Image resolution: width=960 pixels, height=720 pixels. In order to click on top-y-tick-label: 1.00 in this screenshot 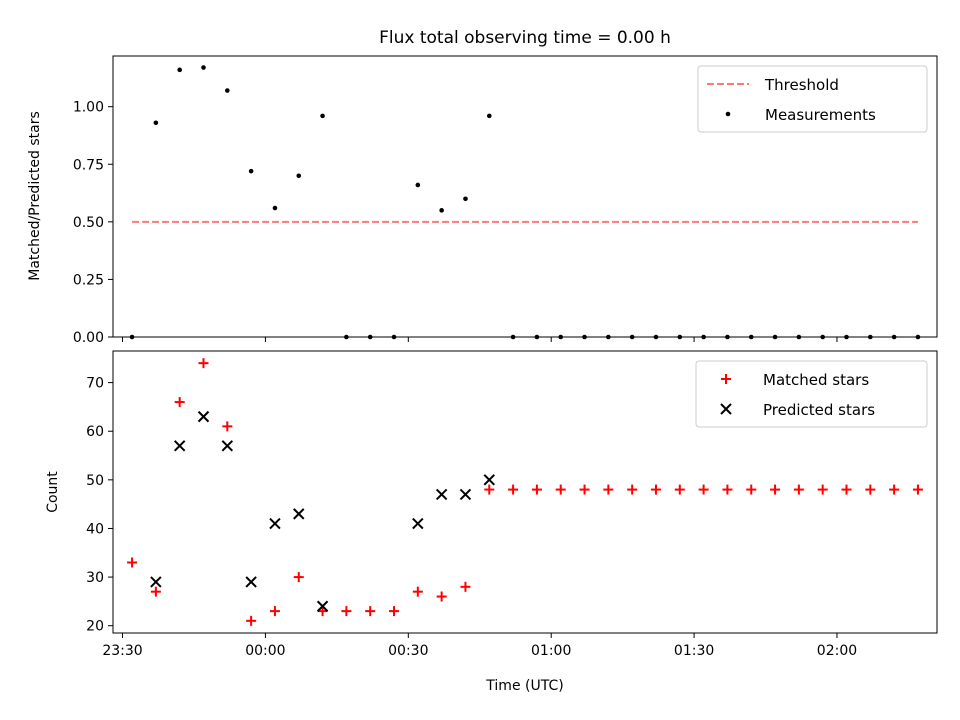, I will do `click(88, 108)`.